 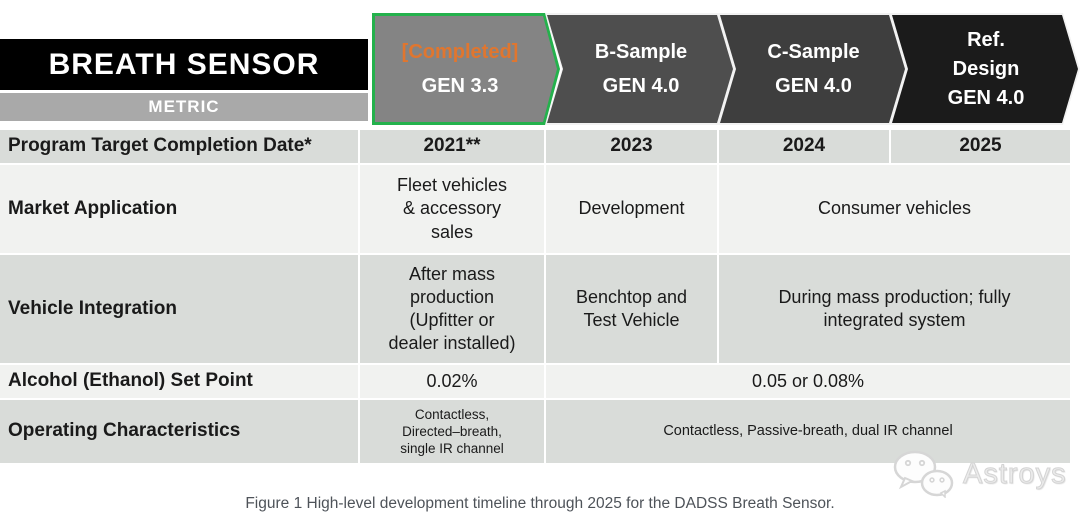 What do you see at coordinates (980, 146) in the screenshot?
I see `cell-date-ref-design: 2025` at bounding box center [980, 146].